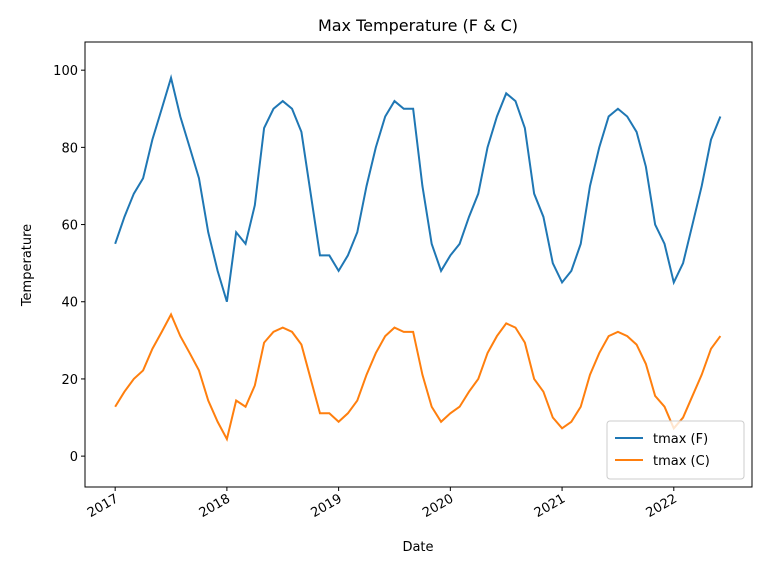 The image size is (768, 580). I want to click on y-tick-label: 100, so click(65, 71).